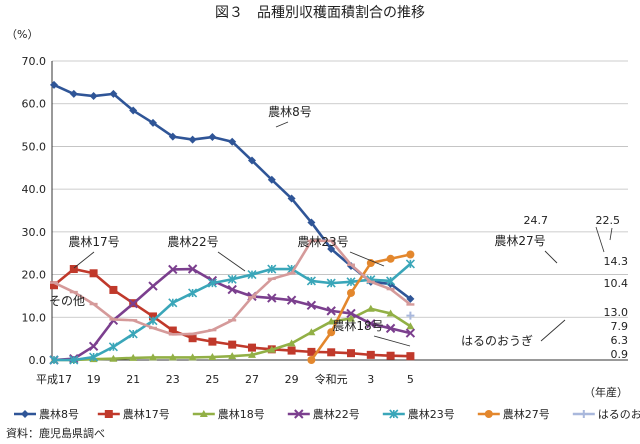  Describe the element at coordinates (616, 261) in the screenshot. I see `end-label-2: 14.3` at that location.